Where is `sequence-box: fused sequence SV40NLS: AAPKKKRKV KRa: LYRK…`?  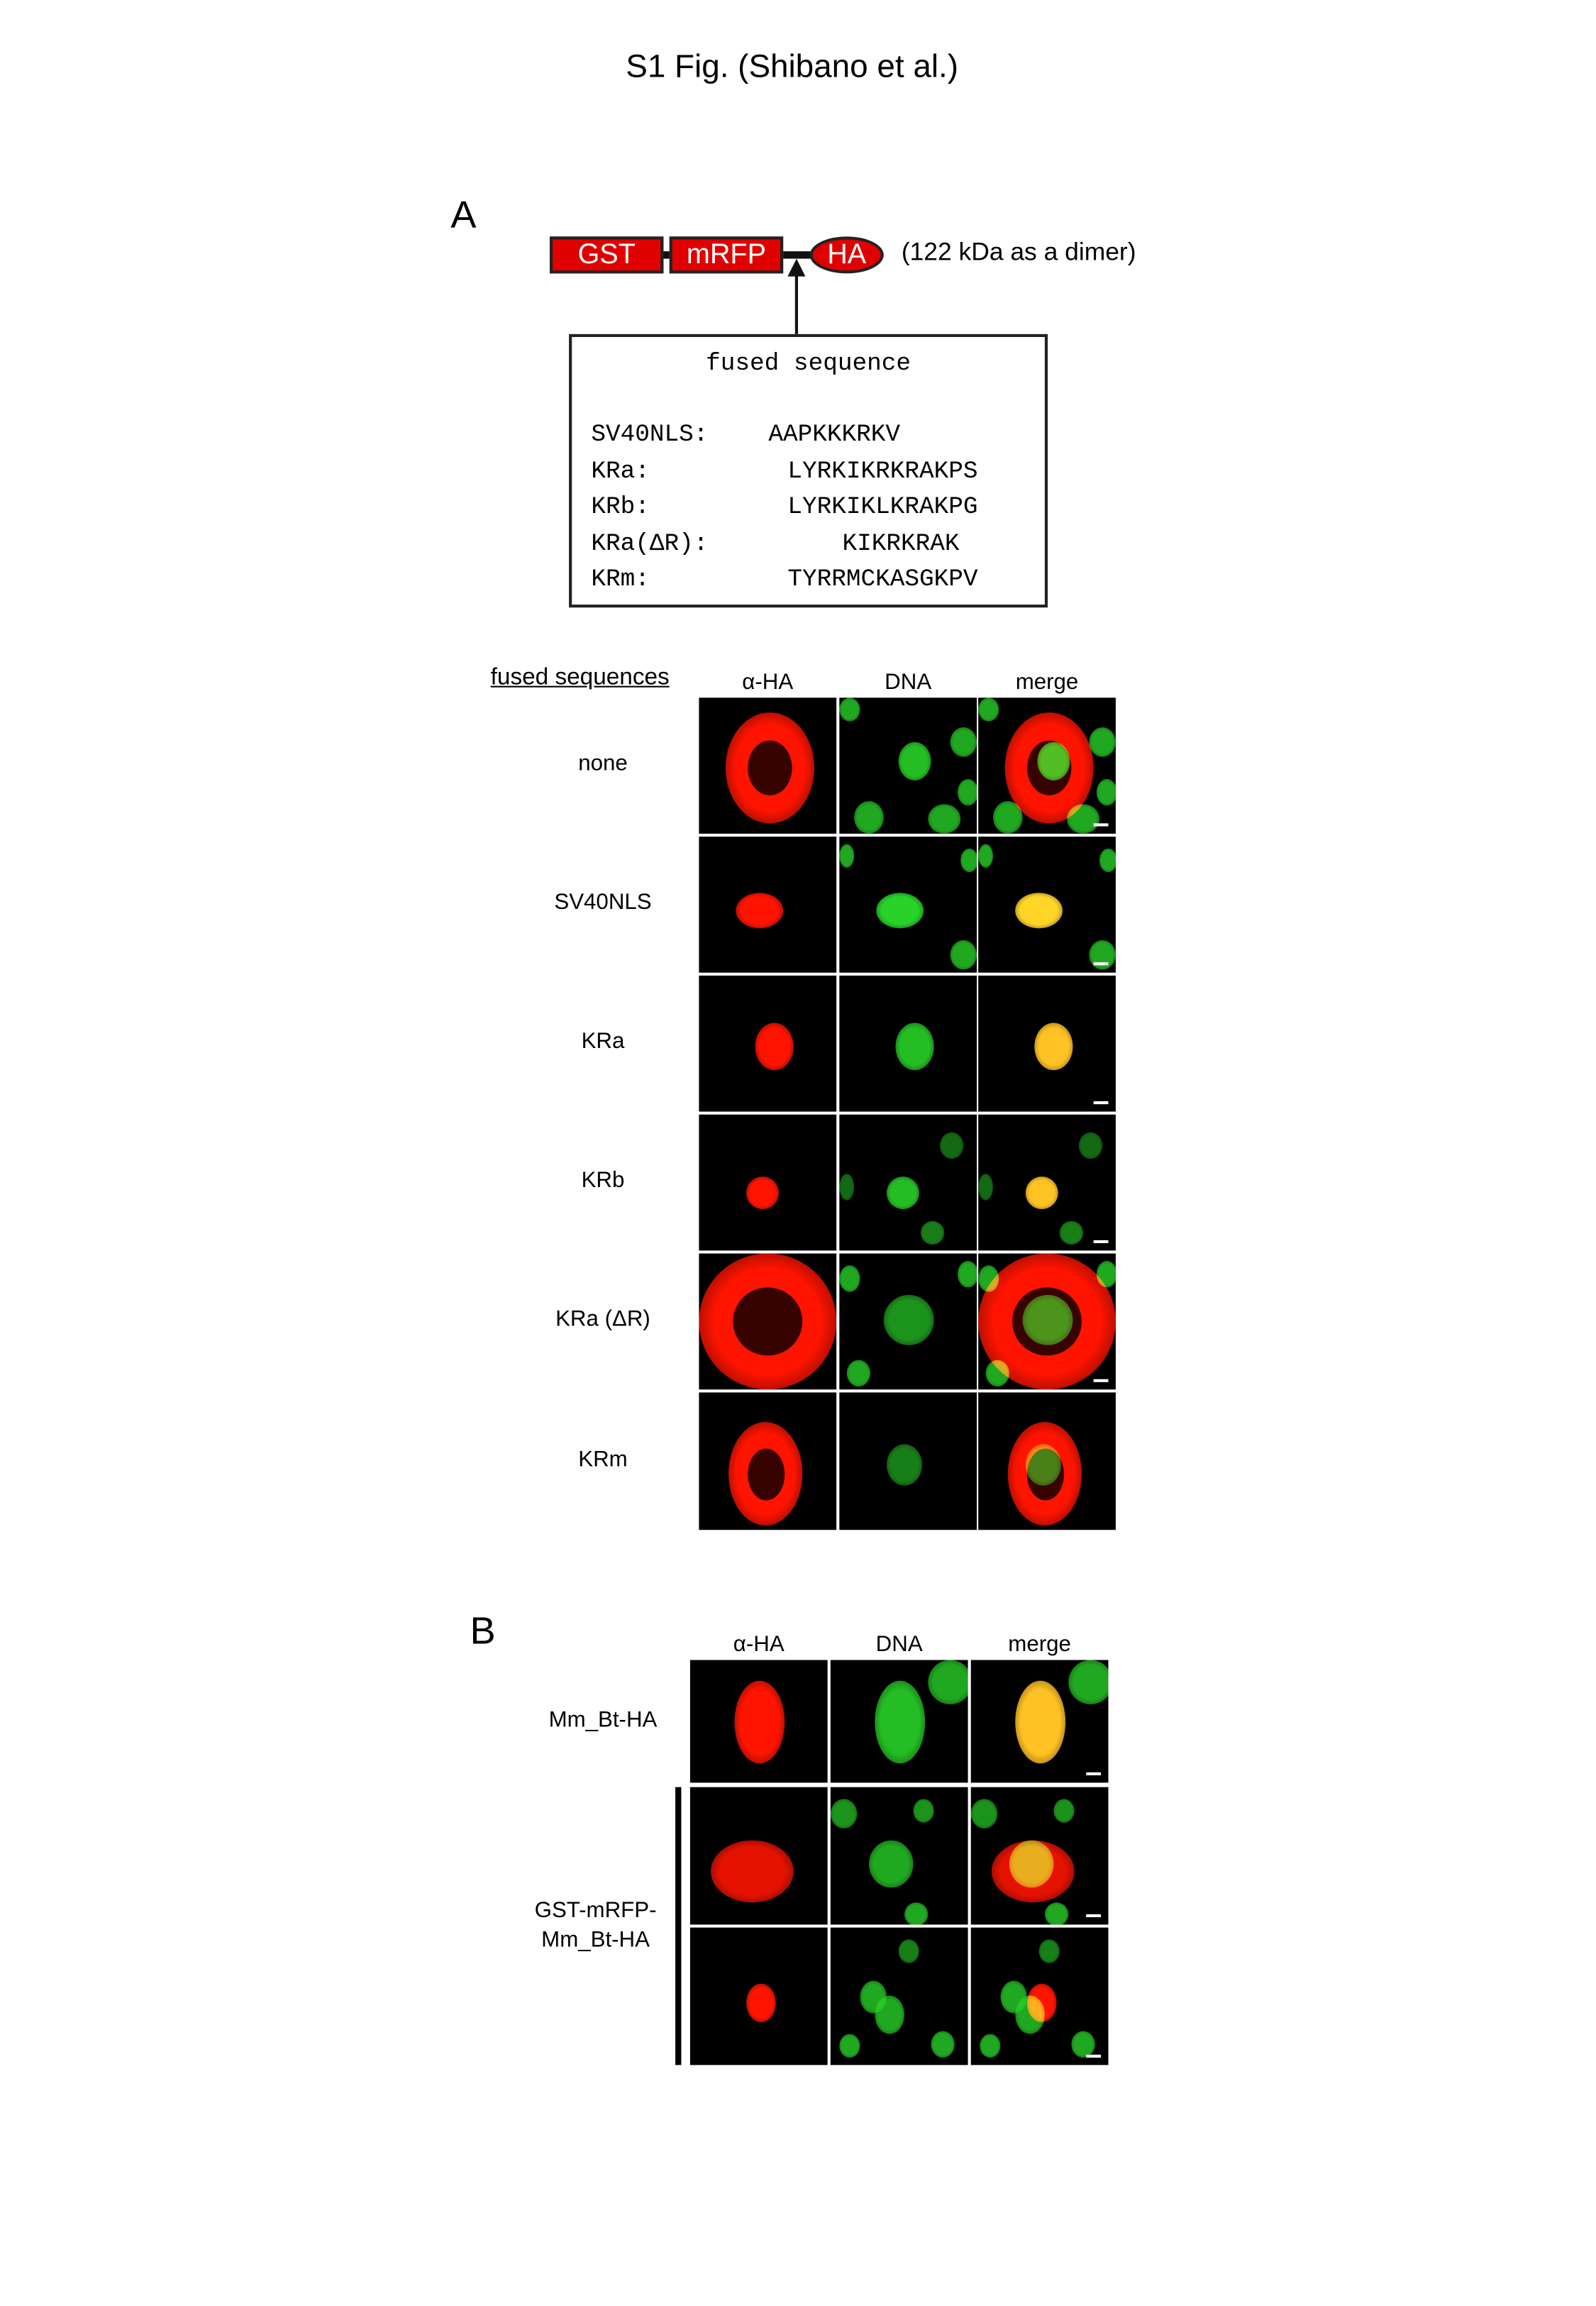 sequence-box: fused sequence SV40NLS: AAPKKKRKV KRa: LYRK… is located at coordinates (808, 471).